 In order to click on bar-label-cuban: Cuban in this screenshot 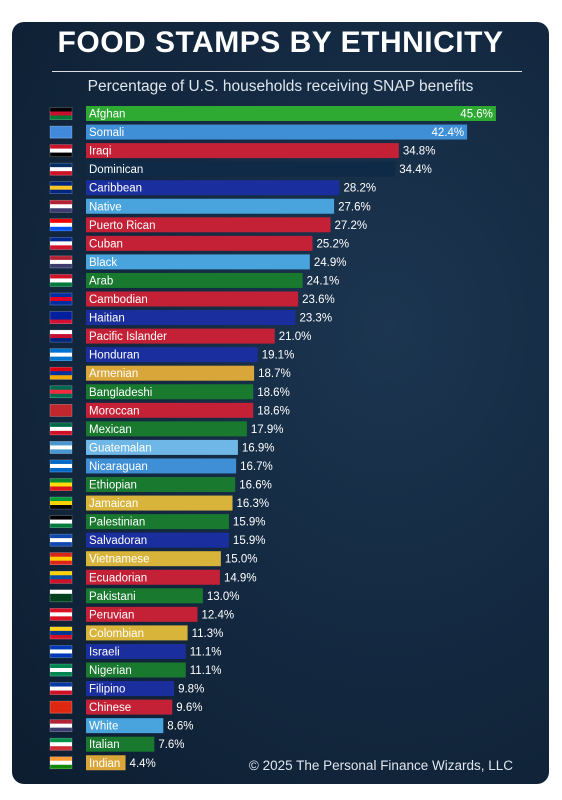, I will do `click(106, 244)`.